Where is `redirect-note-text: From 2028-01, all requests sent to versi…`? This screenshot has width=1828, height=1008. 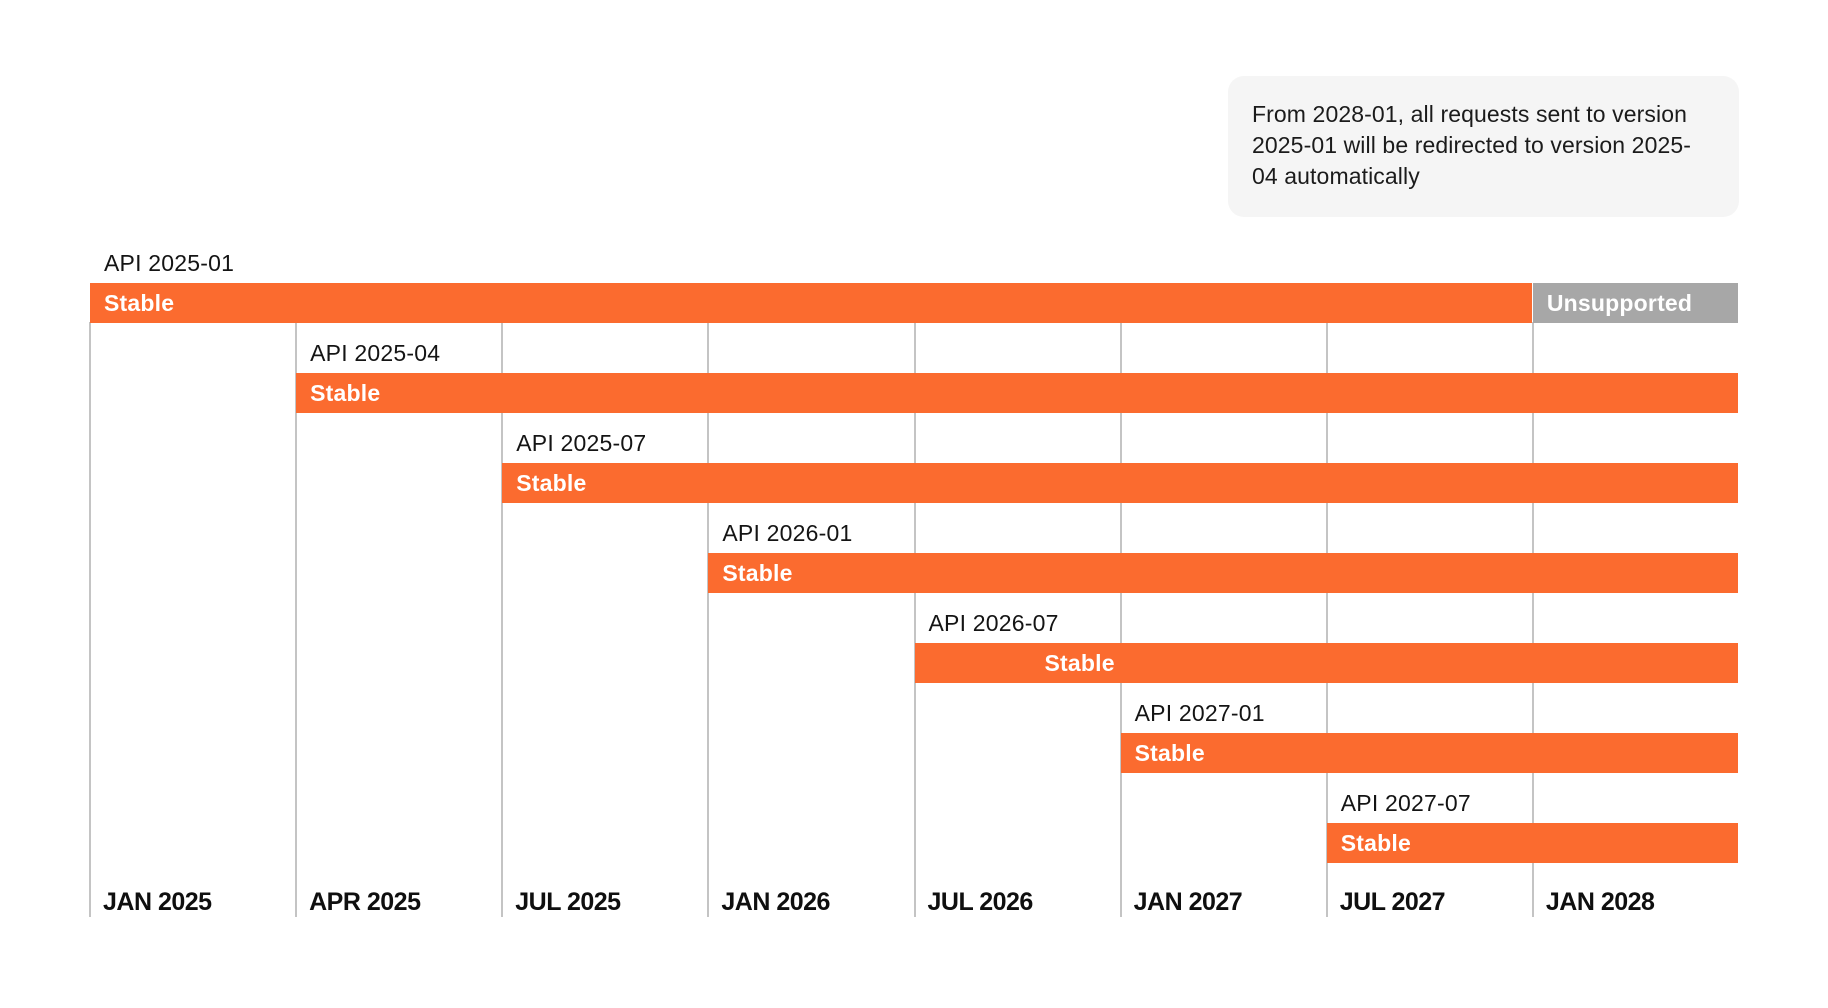 redirect-note-text: From 2028-01, all requests sent to versi… is located at coordinates (1471, 145).